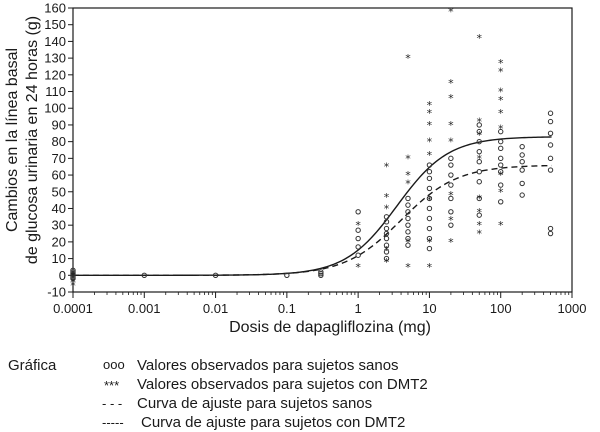 Image resolution: width=600 pixels, height=432 pixels. I want to click on x-tick-label: 0.001, so click(144, 308).